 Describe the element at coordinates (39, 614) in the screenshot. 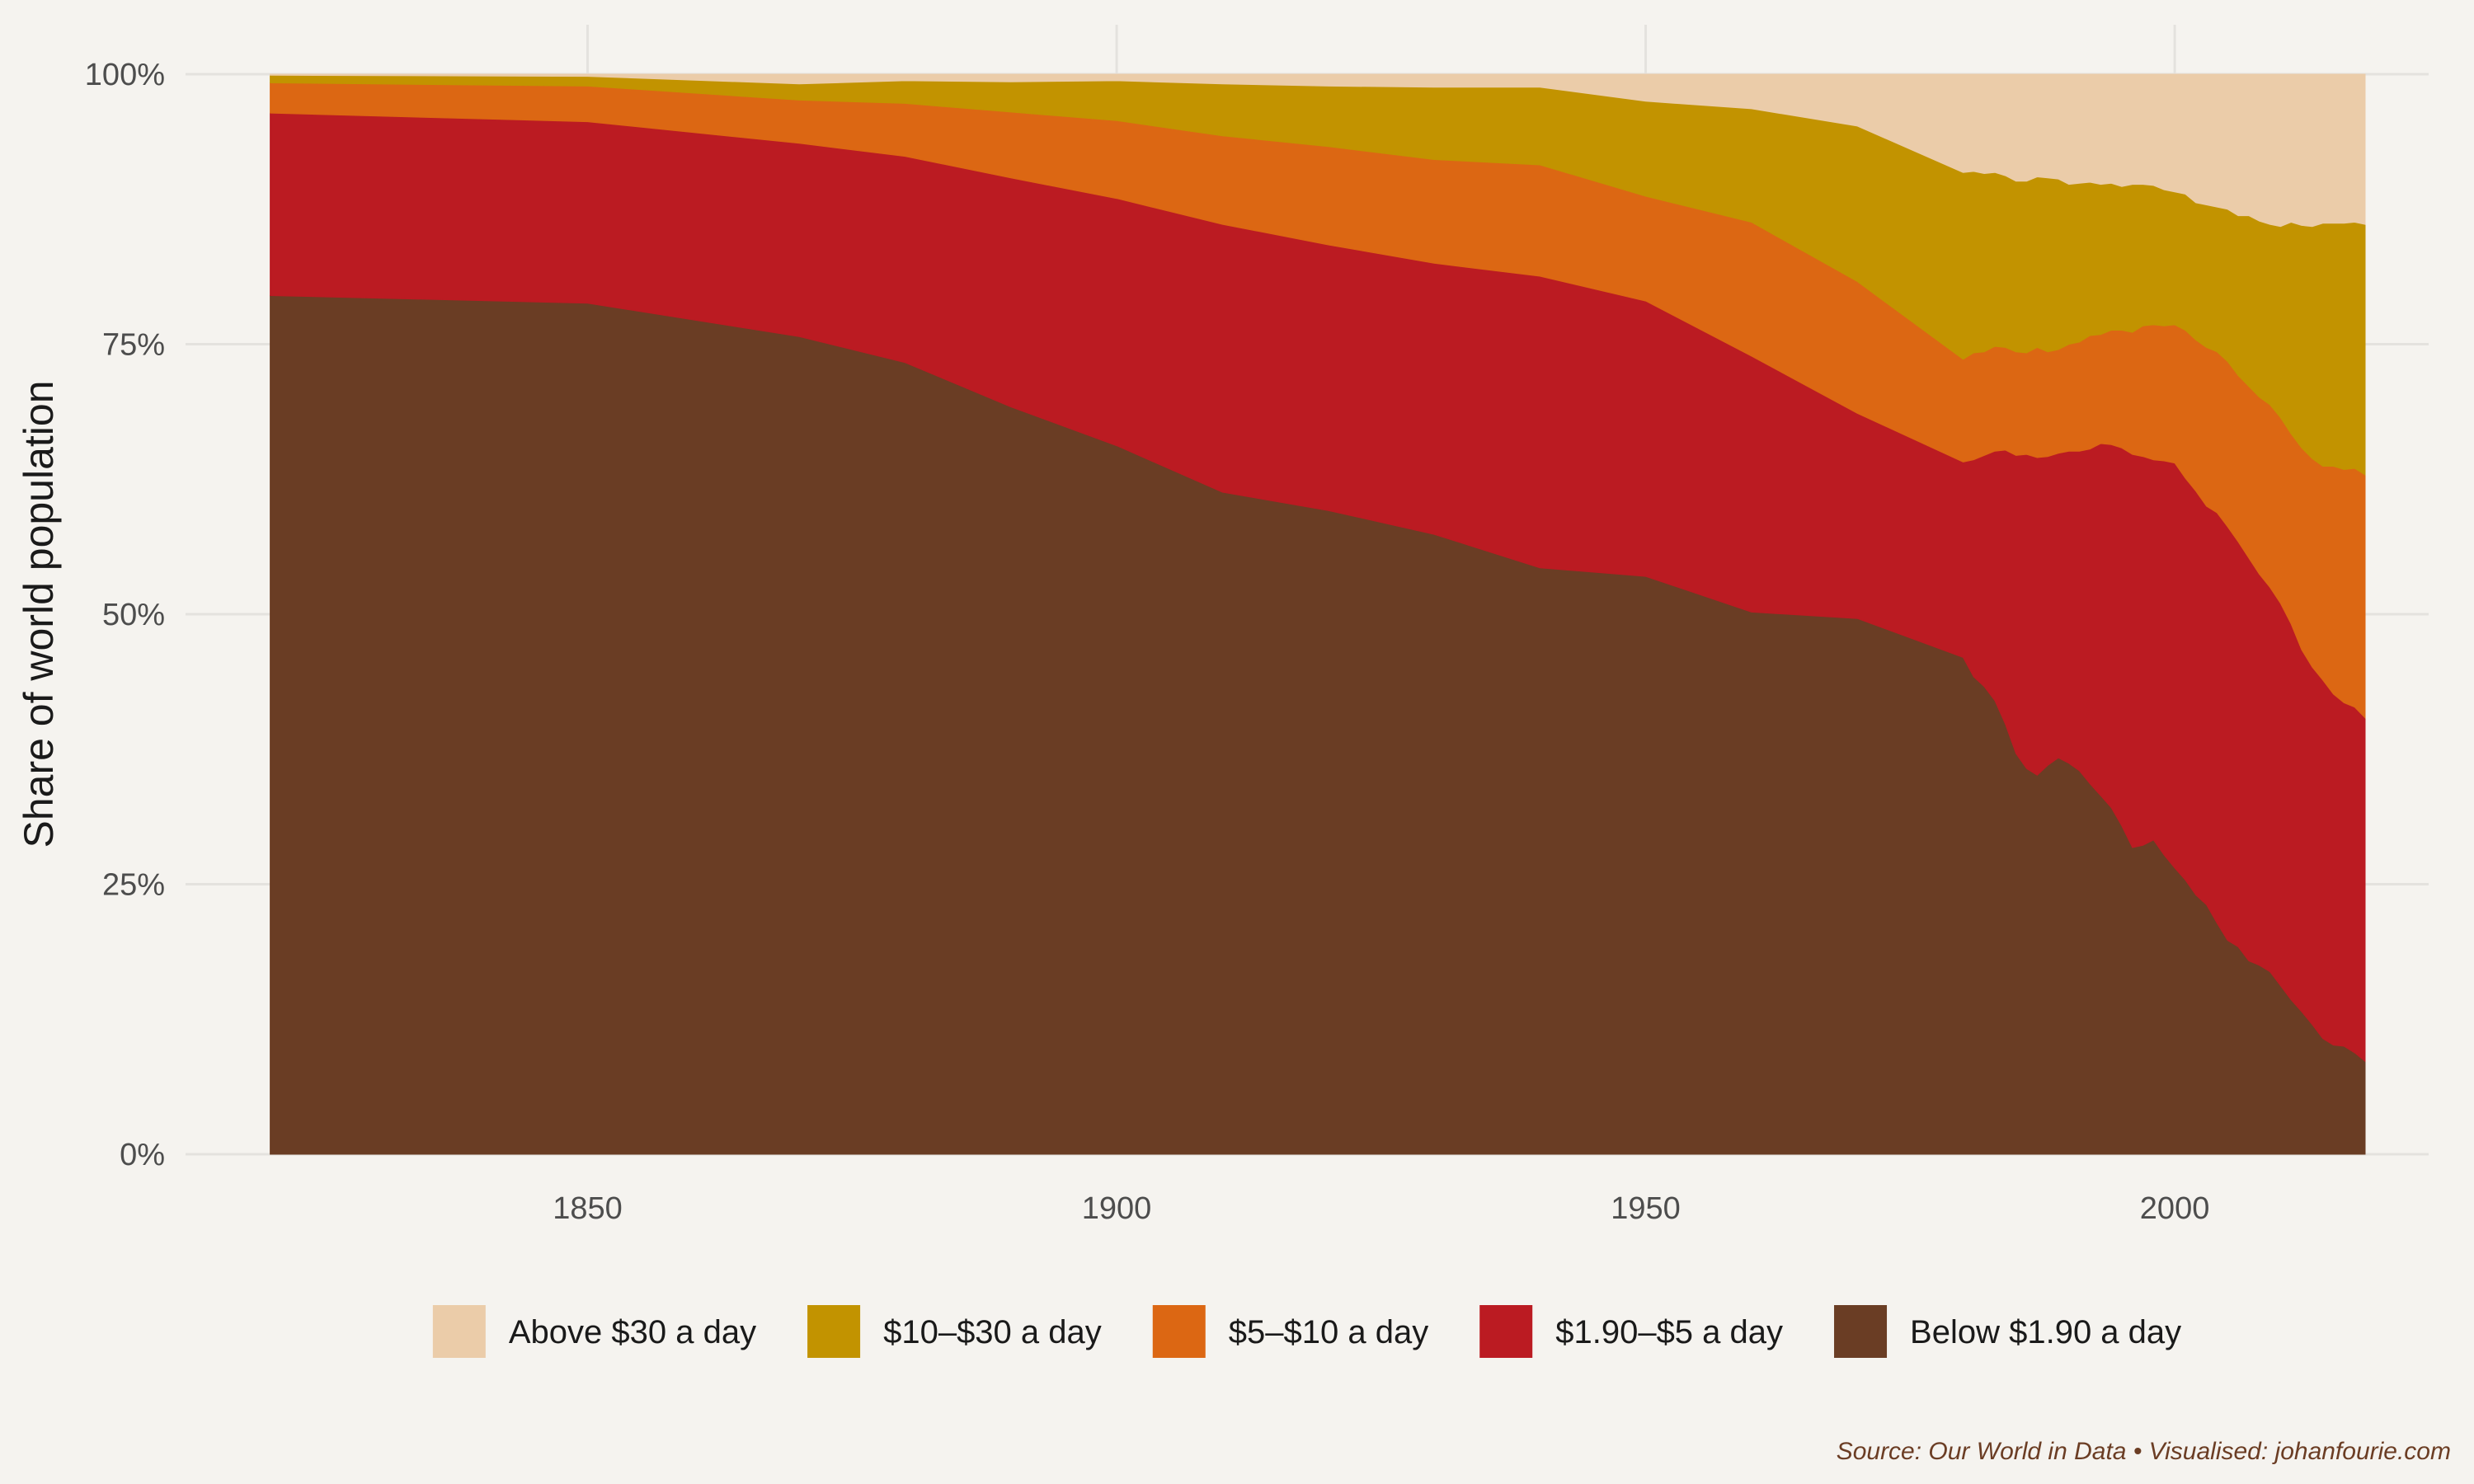

I see `y-axis-title: Share of world population` at that location.